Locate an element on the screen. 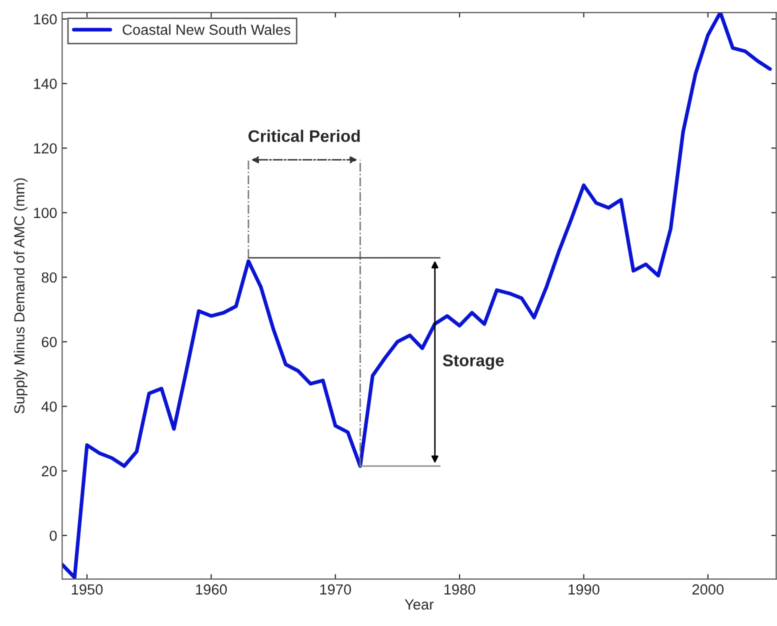  y-tick-label: 80 is located at coordinates (49, 277).